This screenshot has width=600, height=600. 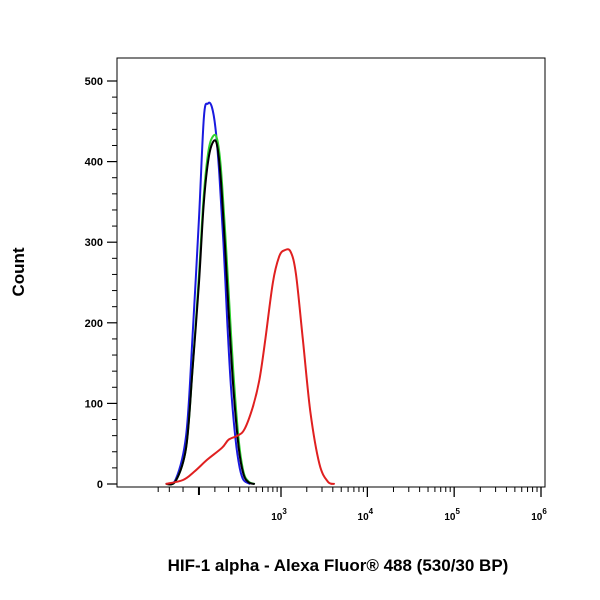 I want to click on y-axis: 0 100 200 300 400 500, so click(x=101, y=283).